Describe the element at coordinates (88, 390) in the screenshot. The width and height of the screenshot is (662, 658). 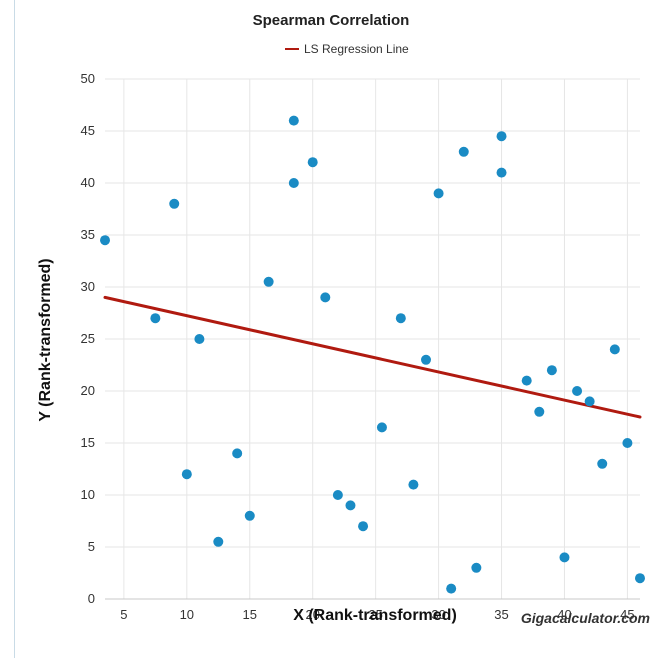
I see `y-tick-label: 20` at that location.